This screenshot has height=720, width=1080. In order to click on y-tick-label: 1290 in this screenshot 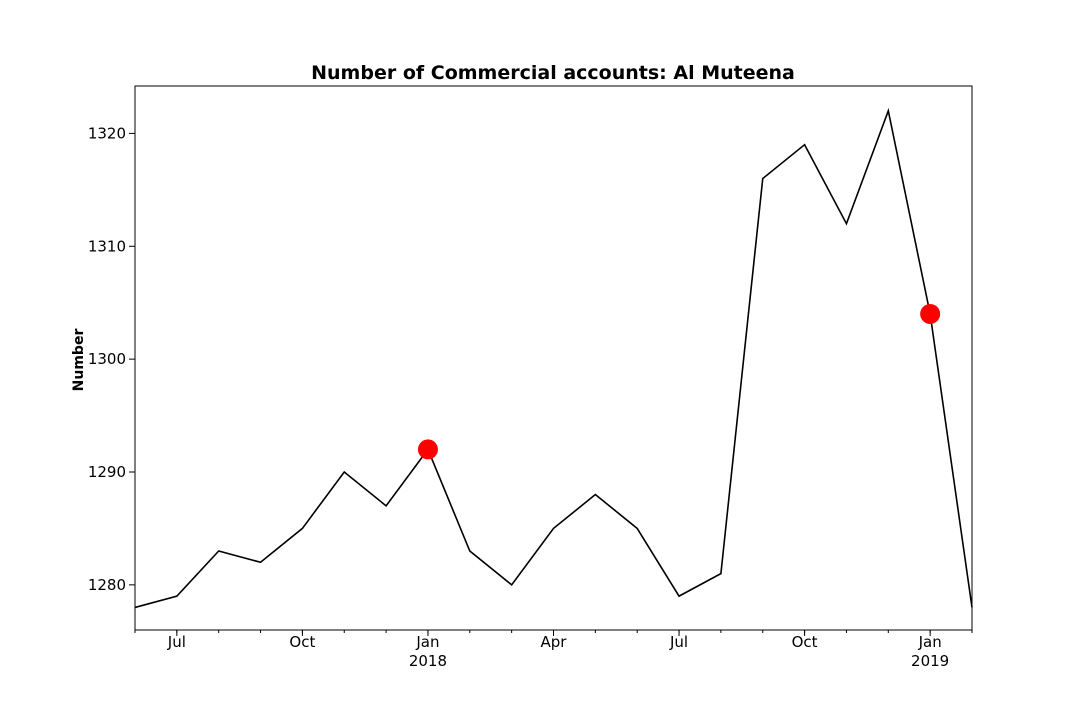, I will do `click(107, 472)`.